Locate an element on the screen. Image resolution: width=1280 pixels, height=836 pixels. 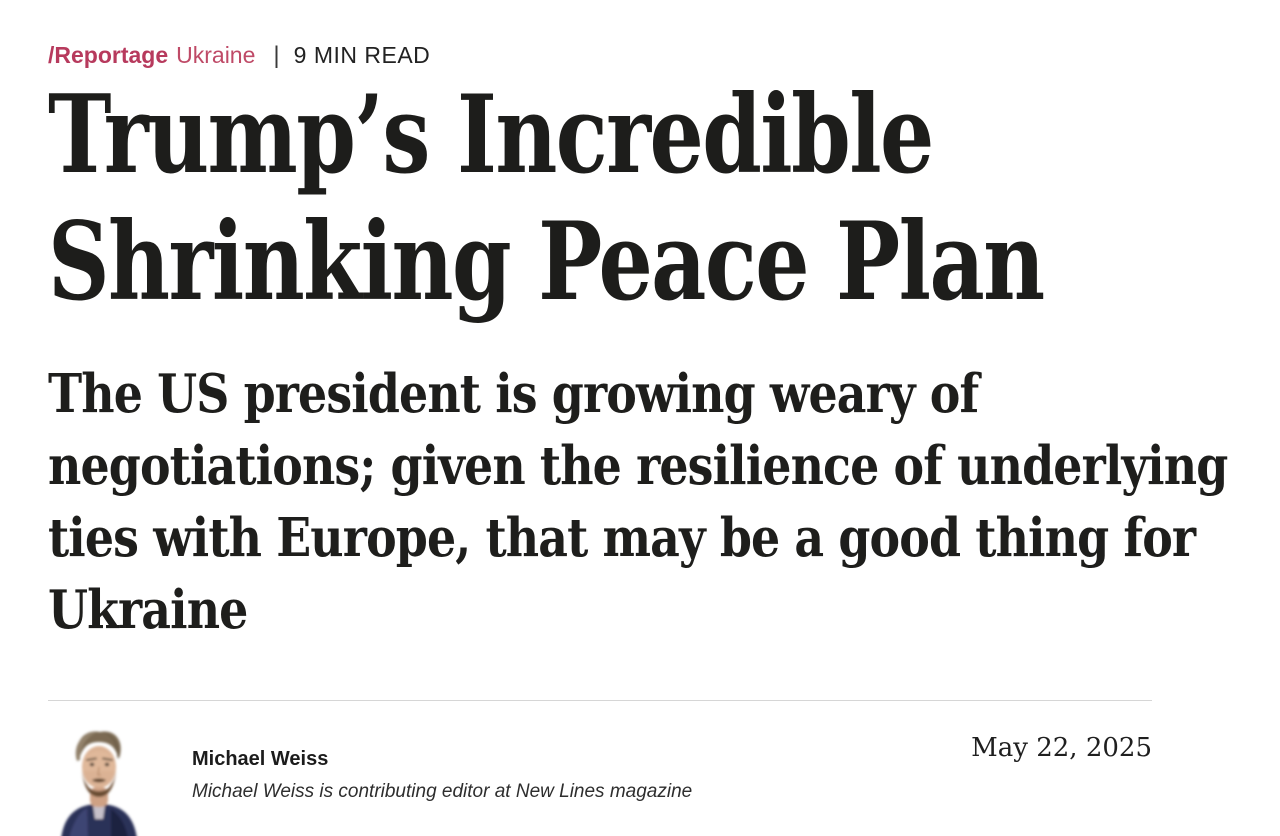
author-name-link: Michael Weiss is located at coordinates (260, 759).